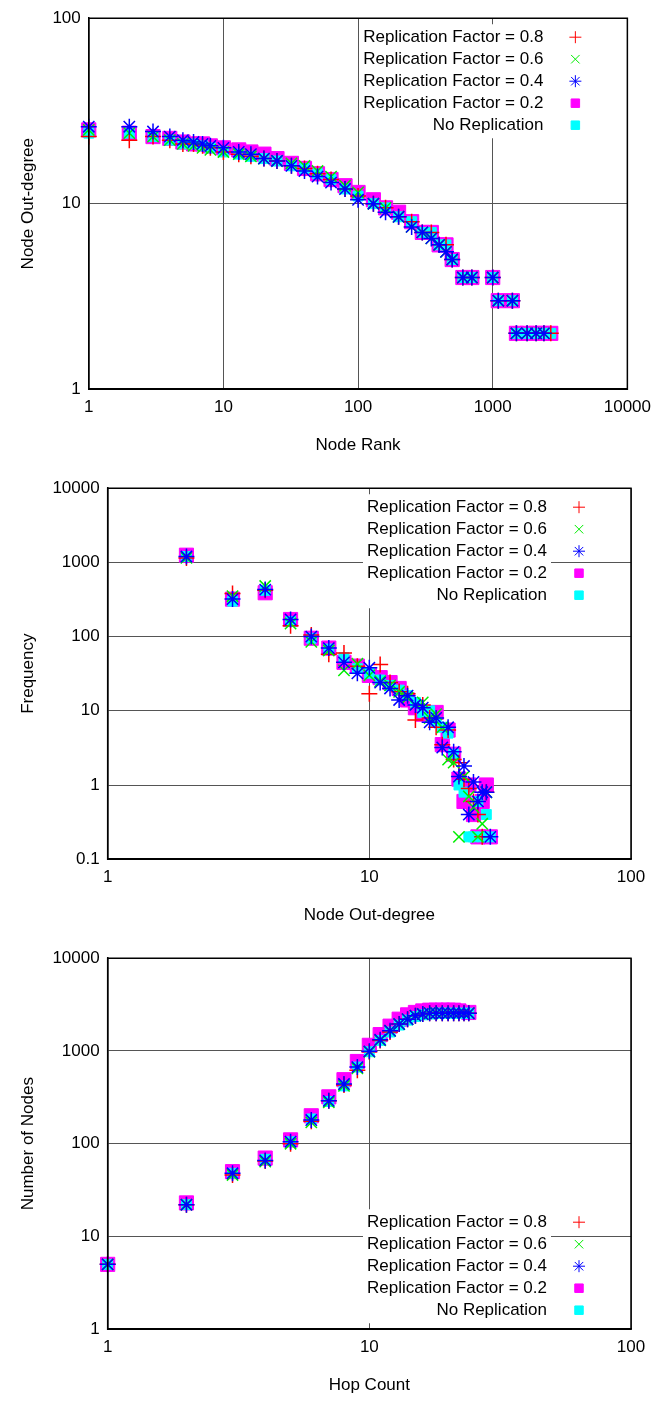  Describe the element at coordinates (358, 445) in the screenshot. I see `x-axis-title: Node Rank` at that location.